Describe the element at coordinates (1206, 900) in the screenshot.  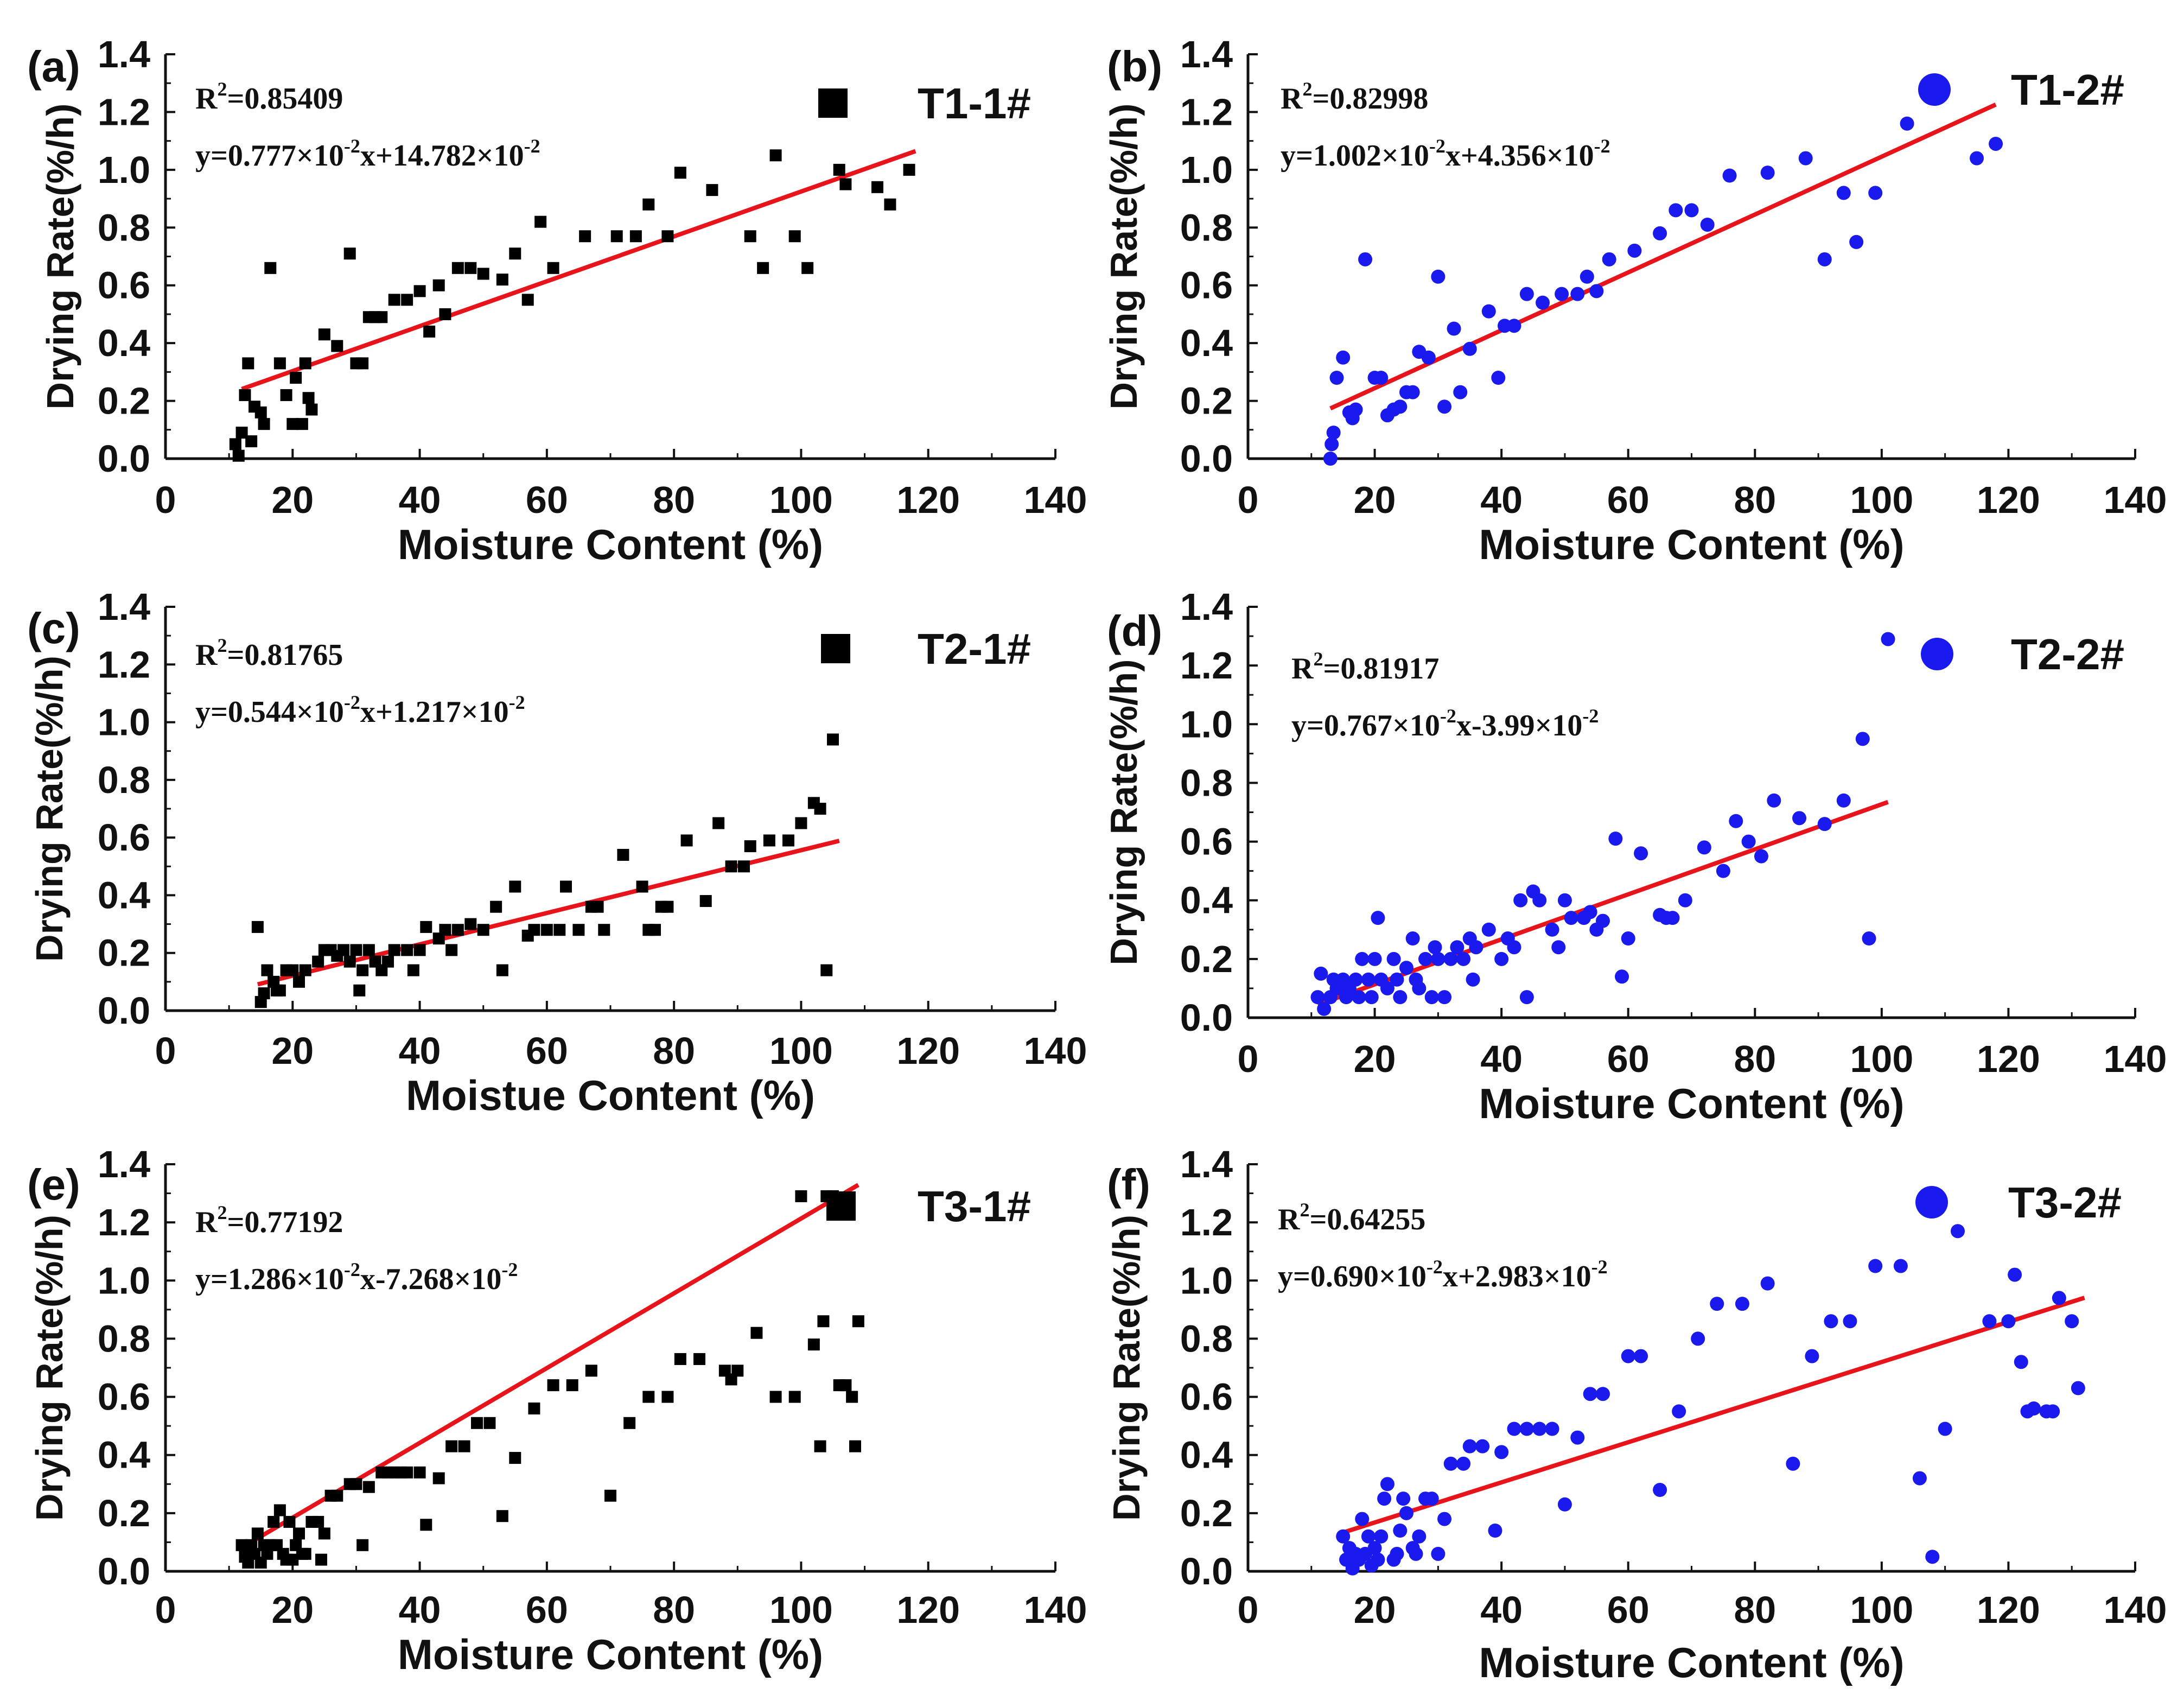
I see `y-tick-label: 0.4` at that location.